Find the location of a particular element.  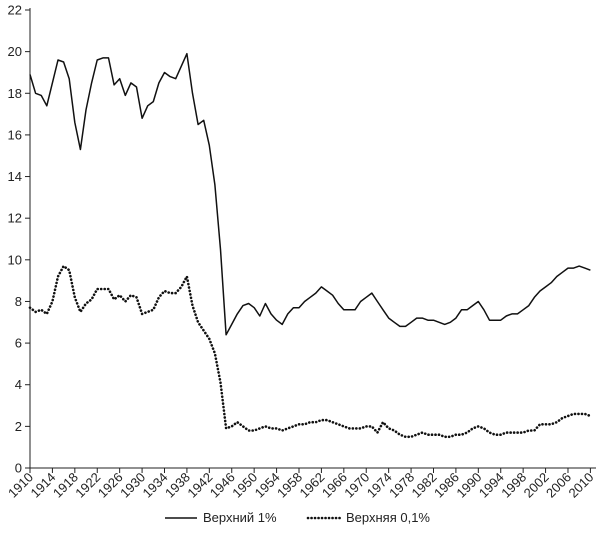

x-tick-label: 2010 is located at coordinates (580, 485).